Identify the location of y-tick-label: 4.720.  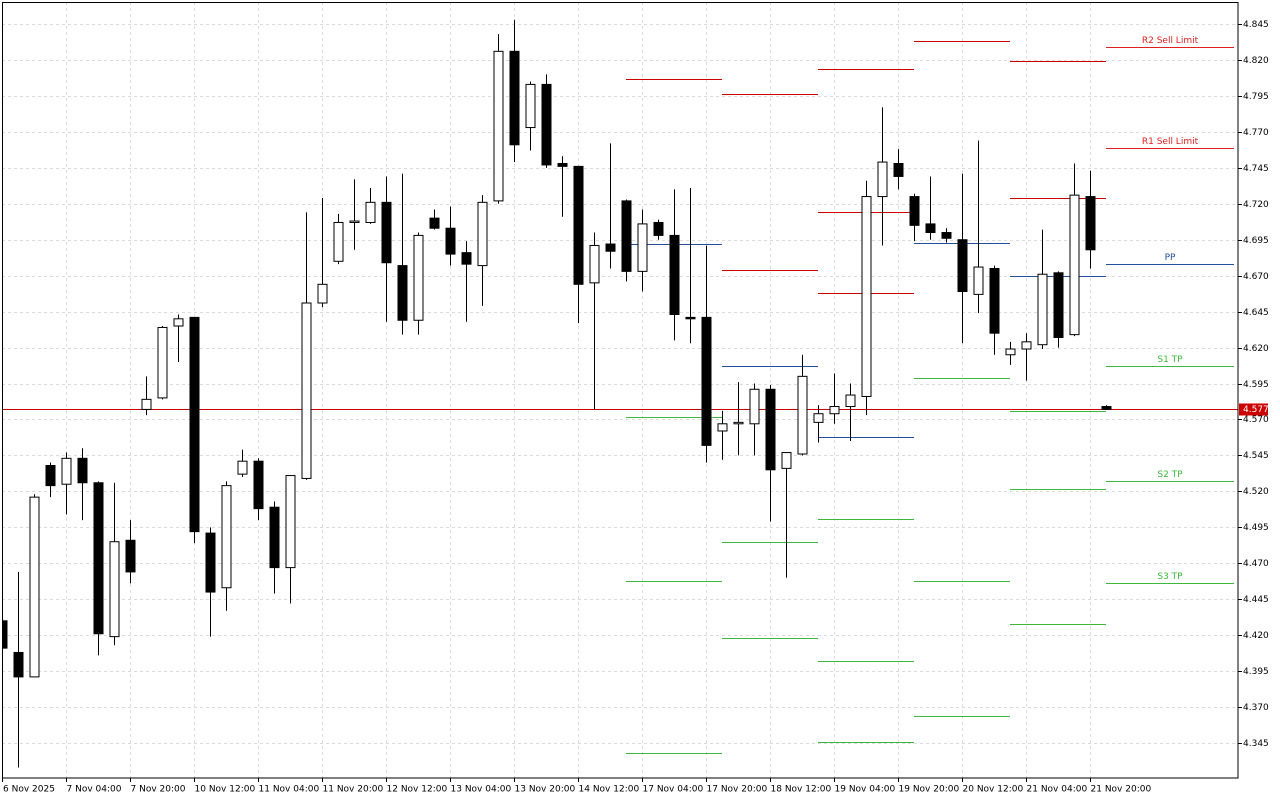
(1256, 205).